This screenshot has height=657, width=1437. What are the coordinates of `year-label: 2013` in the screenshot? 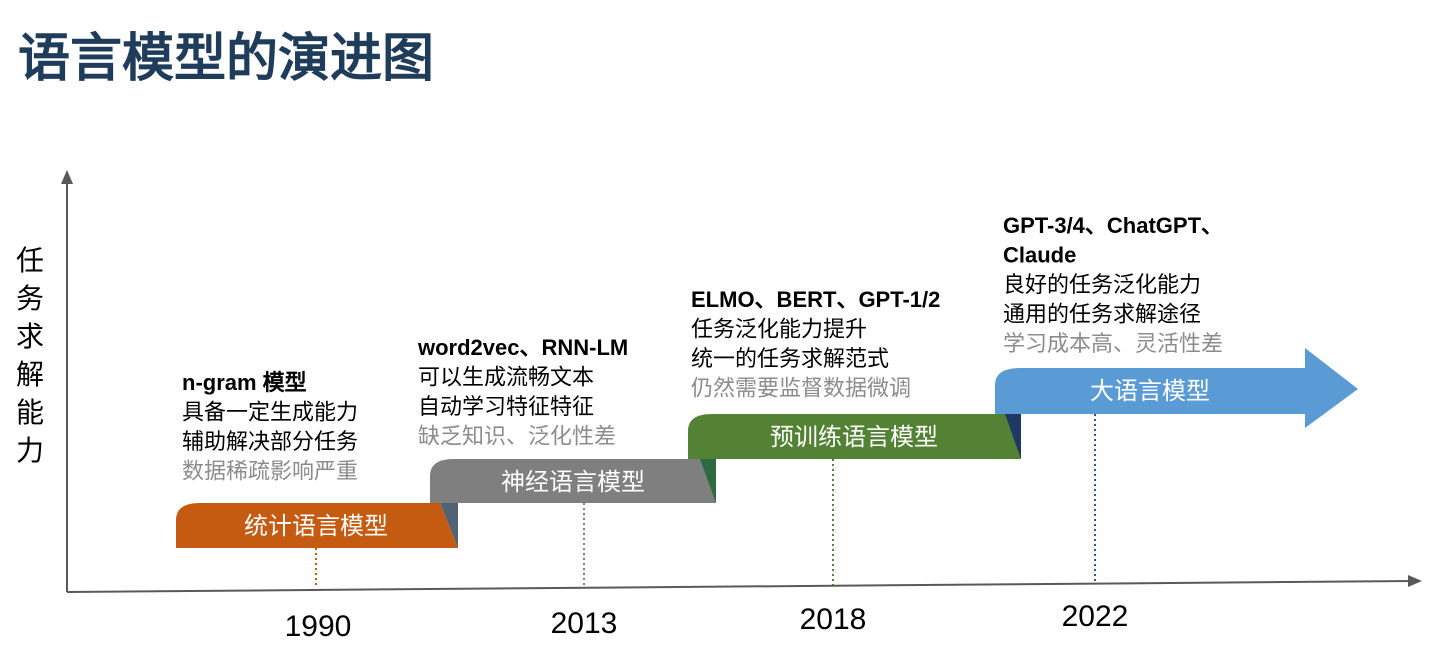 It's located at (584, 623).